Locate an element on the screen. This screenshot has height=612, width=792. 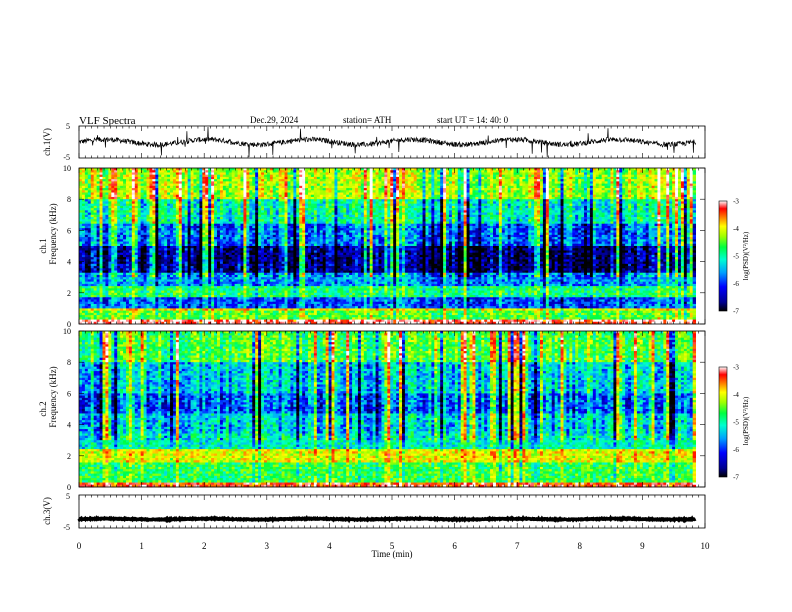
station-label: station= ATH is located at coordinates (367, 120).